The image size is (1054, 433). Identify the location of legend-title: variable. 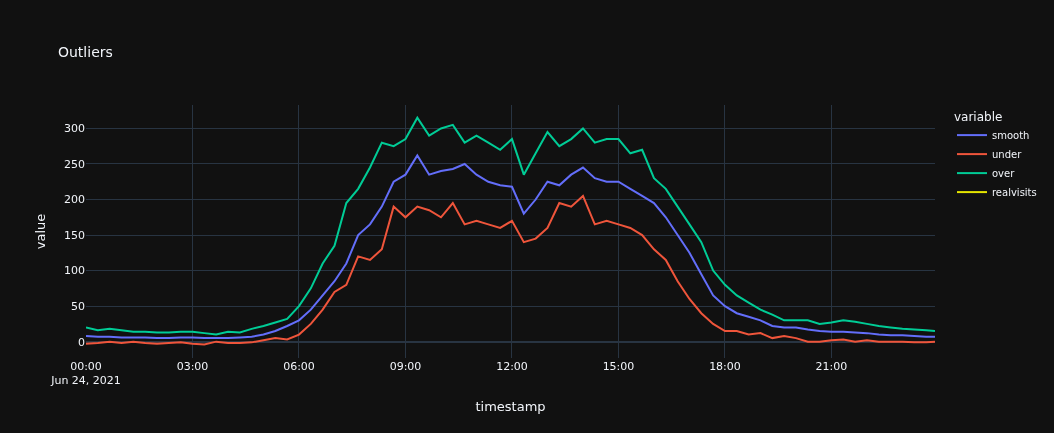
(978, 116).